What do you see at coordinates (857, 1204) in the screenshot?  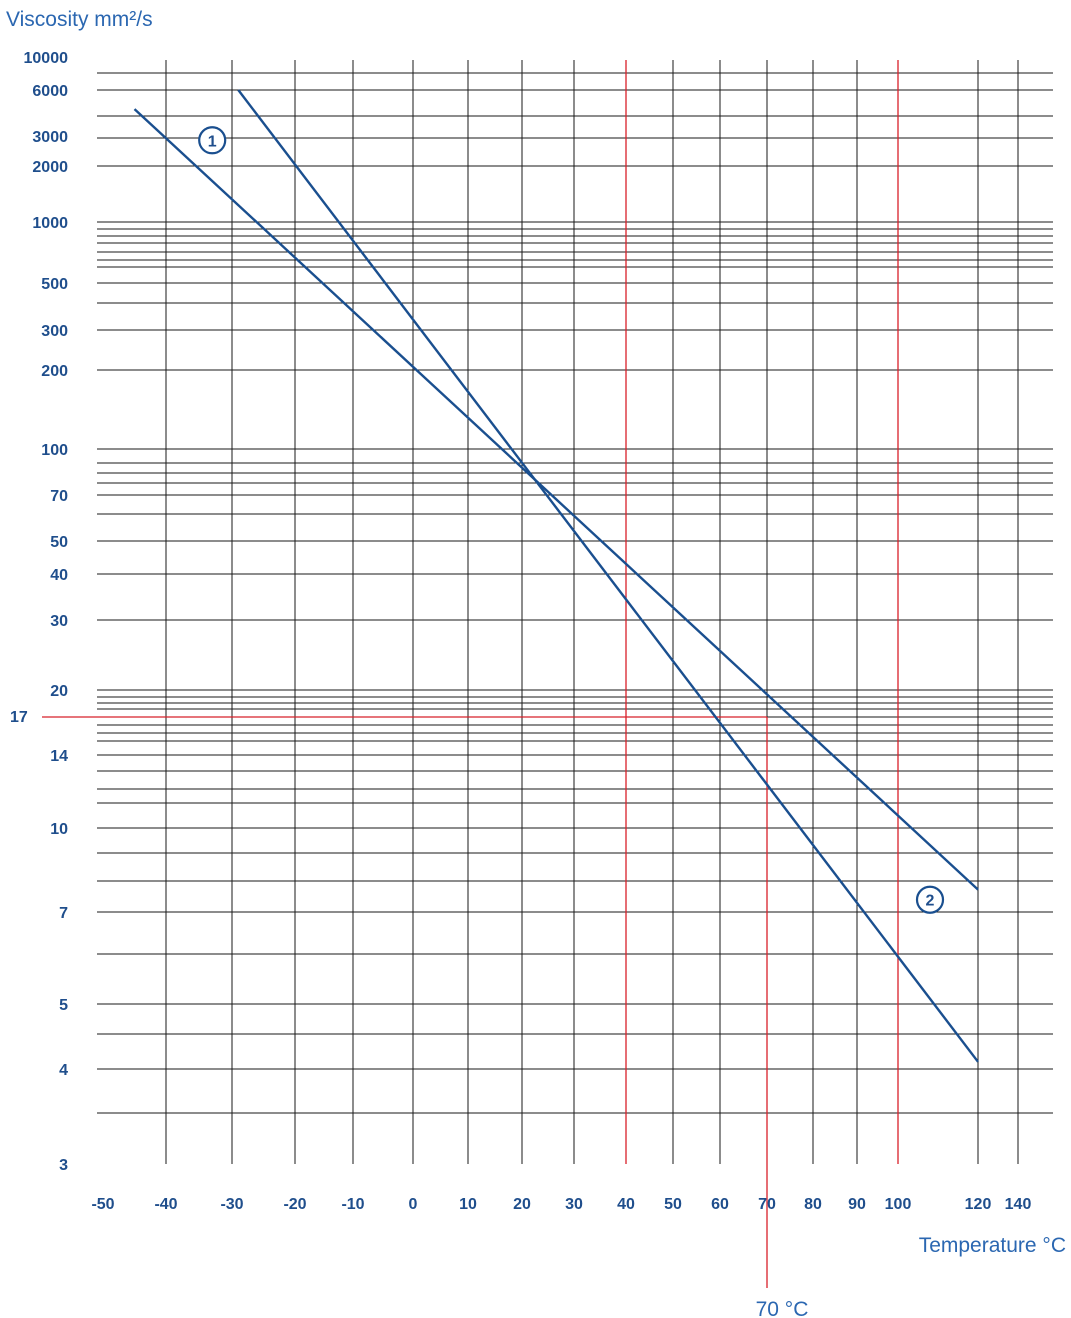 I see `x-tick-label: 90` at bounding box center [857, 1204].